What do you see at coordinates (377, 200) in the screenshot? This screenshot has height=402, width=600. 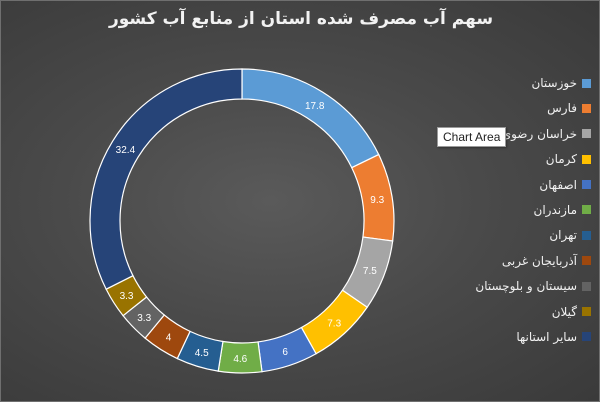 I see `slice-data-label: 9.3` at bounding box center [377, 200].